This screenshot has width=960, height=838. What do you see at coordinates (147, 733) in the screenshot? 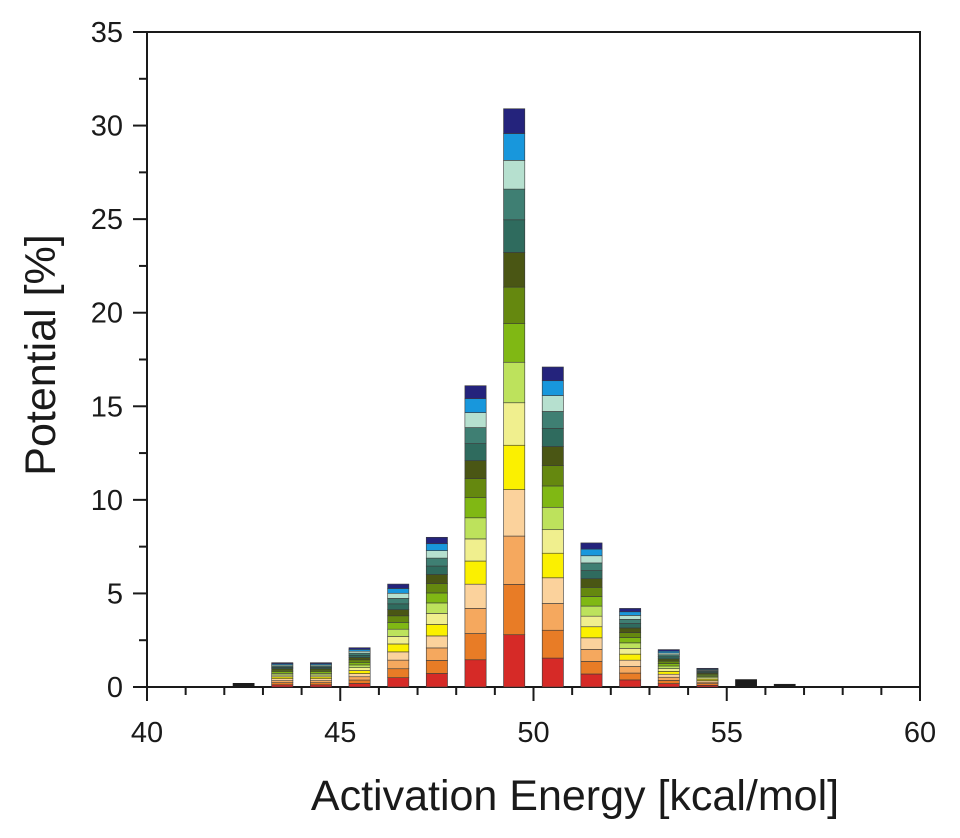
I see `x-tick-label: 40` at bounding box center [147, 733].